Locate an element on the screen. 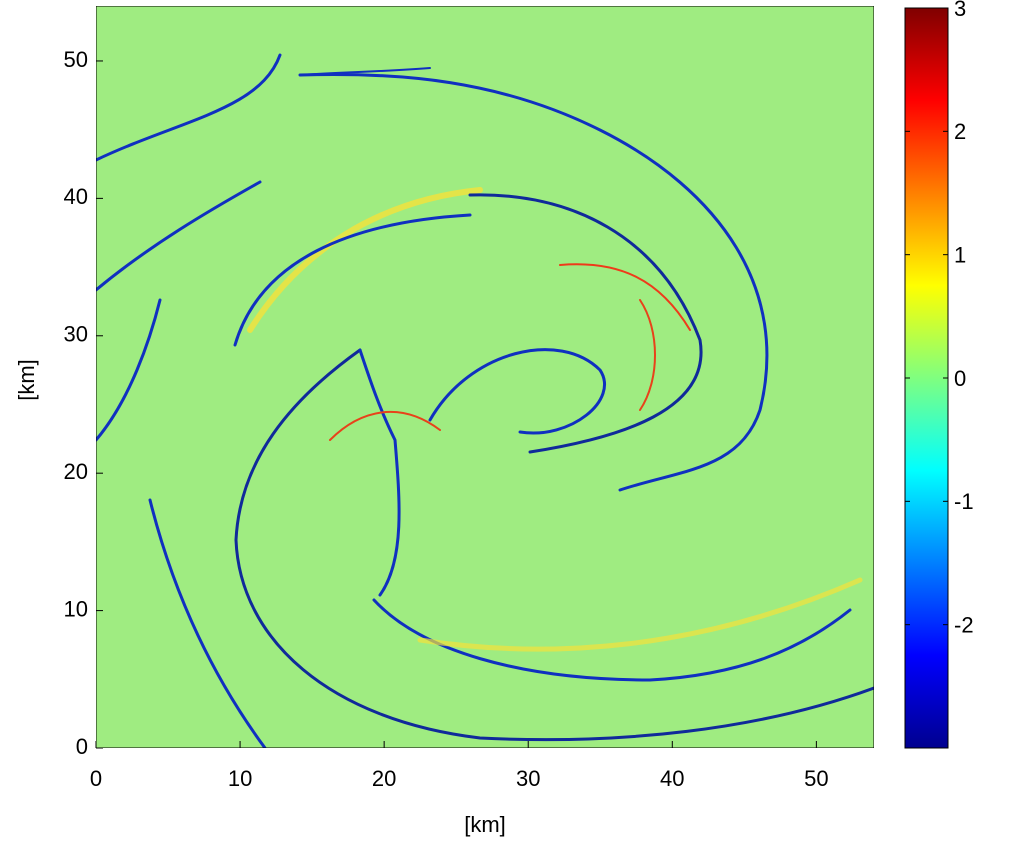 The width and height of the screenshot is (1026, 850). y-tick-label: 10 is located at coordinates (76, 608).